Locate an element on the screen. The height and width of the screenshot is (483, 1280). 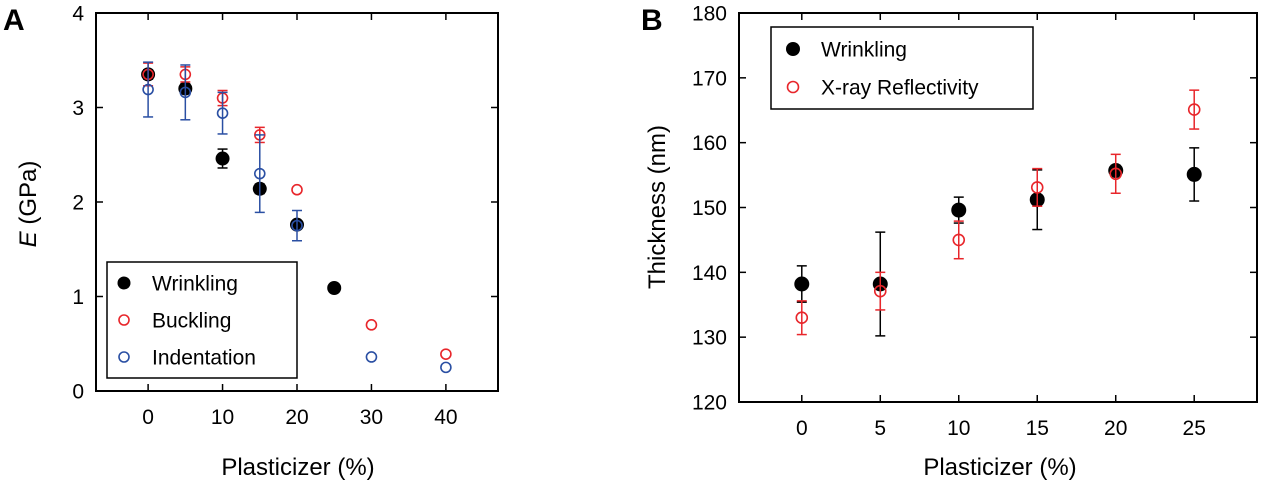
x-tick-label: 5 is located at coordinates (880, 428).